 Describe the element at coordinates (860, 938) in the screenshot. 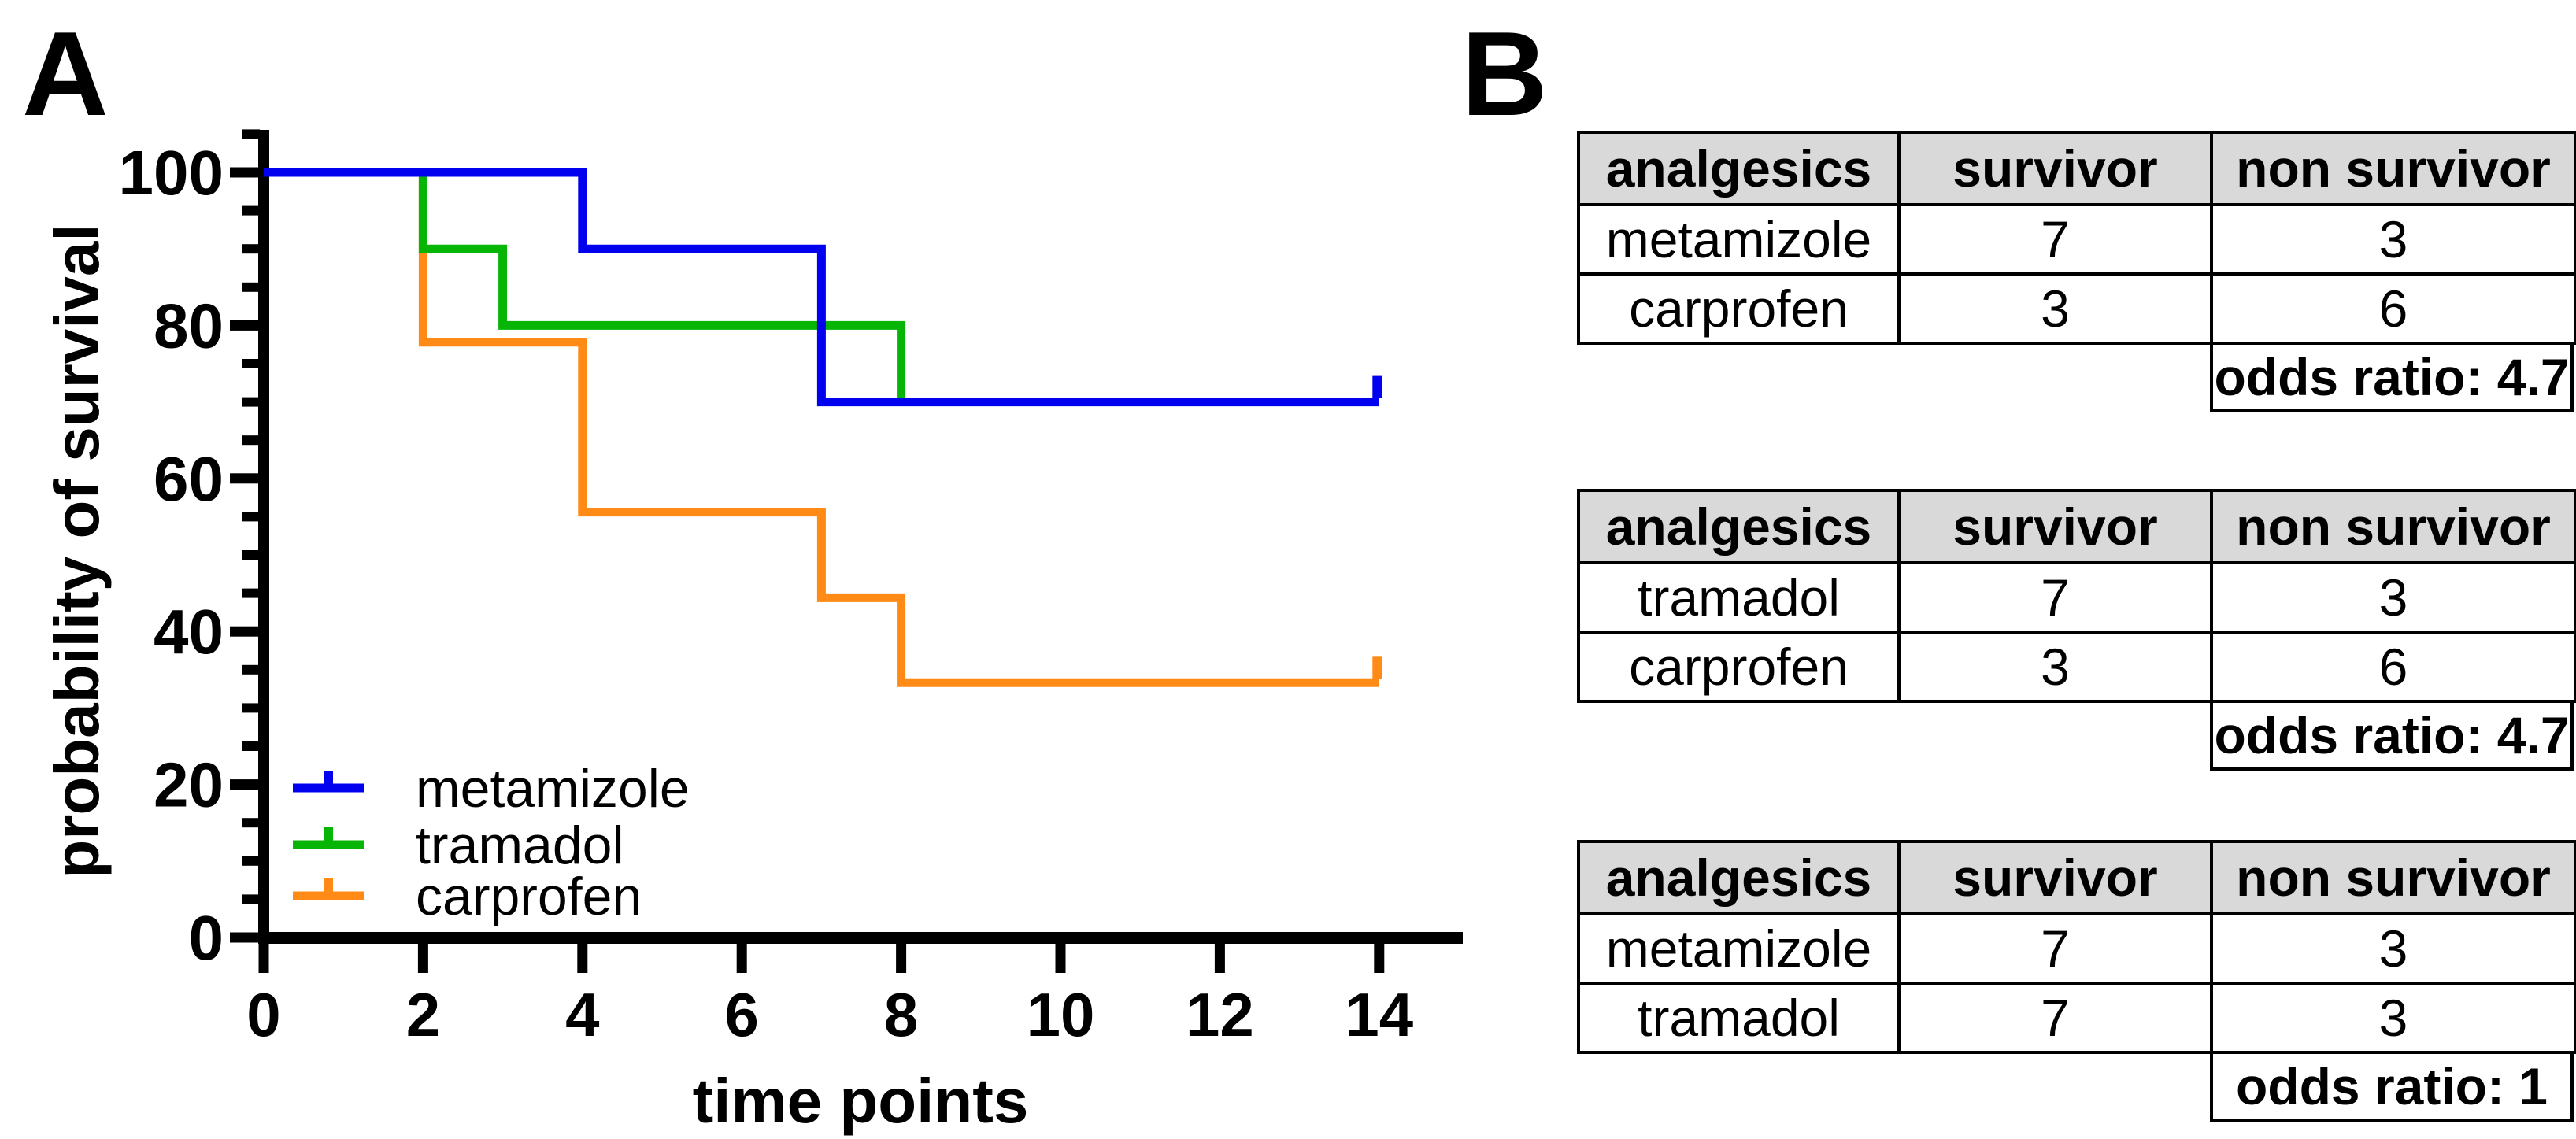

I see `x-axis-line` at that location.